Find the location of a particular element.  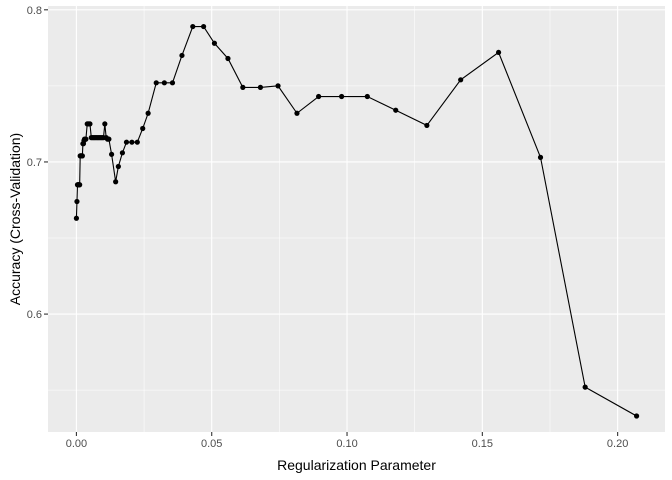

x-tick-label: 0.10 is located at coordinates (346, 444).